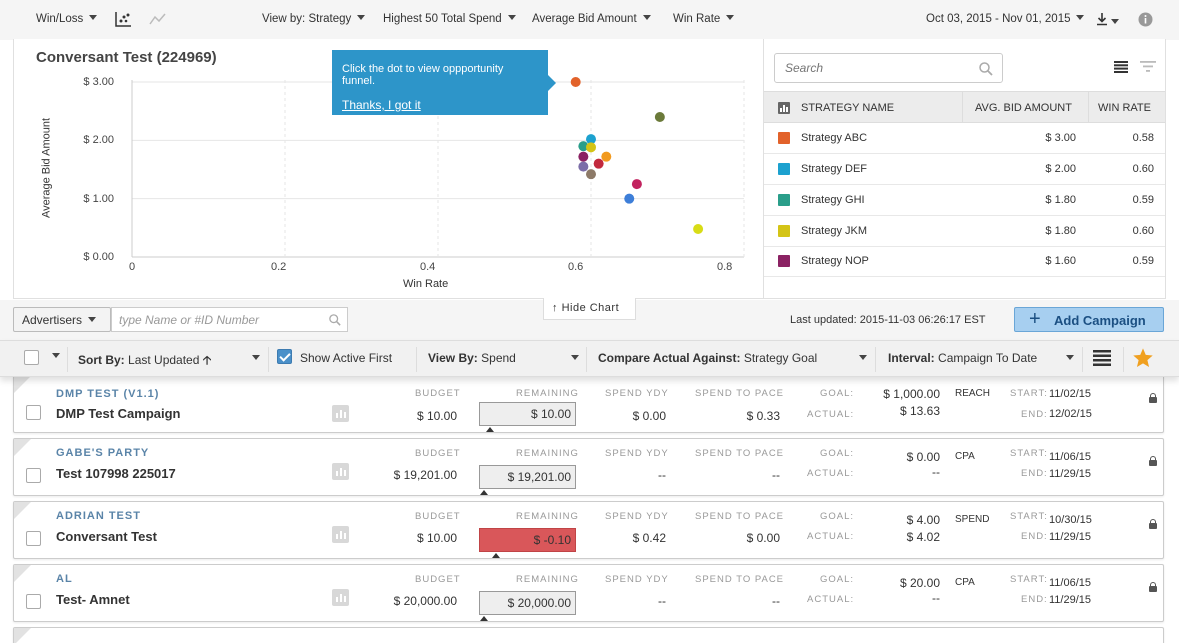 This screenshot has width=1179, height=643. I want to click on goal-value: $ 20.00, so click(919, 583).